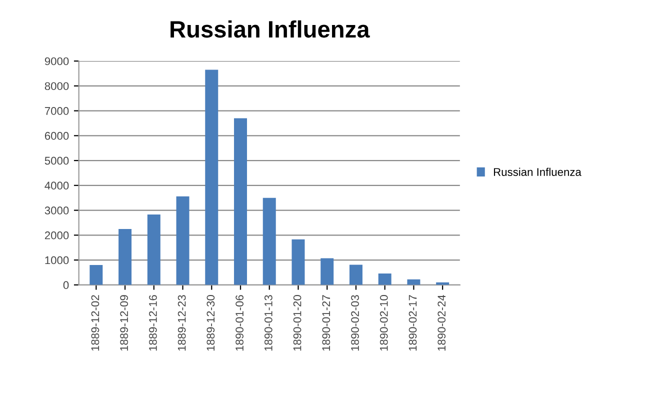  What do you see at coordinates (124, 323) in the screenshot?
I see `x-tick-label: 1889-12-09` at bounding box center [124, 323].